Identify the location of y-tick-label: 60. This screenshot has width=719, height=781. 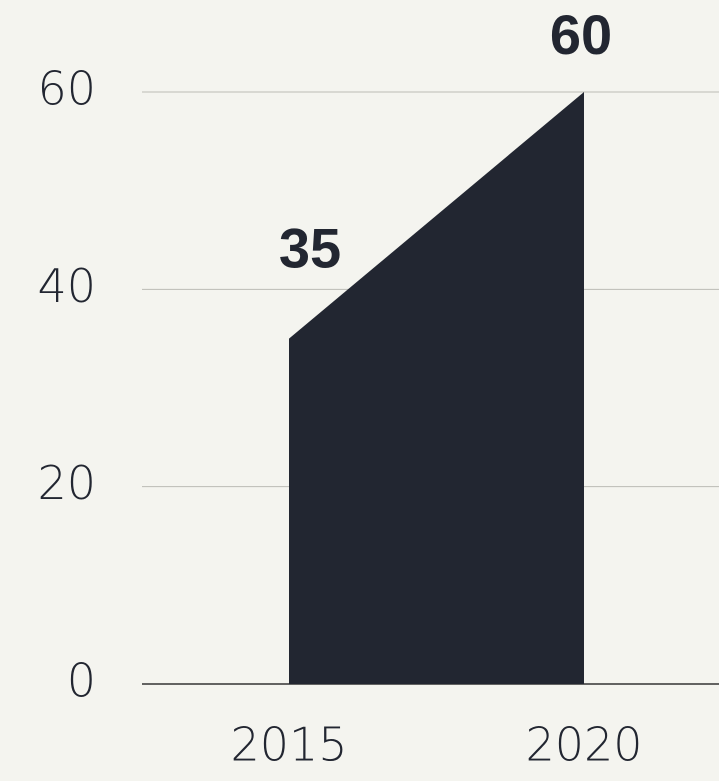
(66, 89).